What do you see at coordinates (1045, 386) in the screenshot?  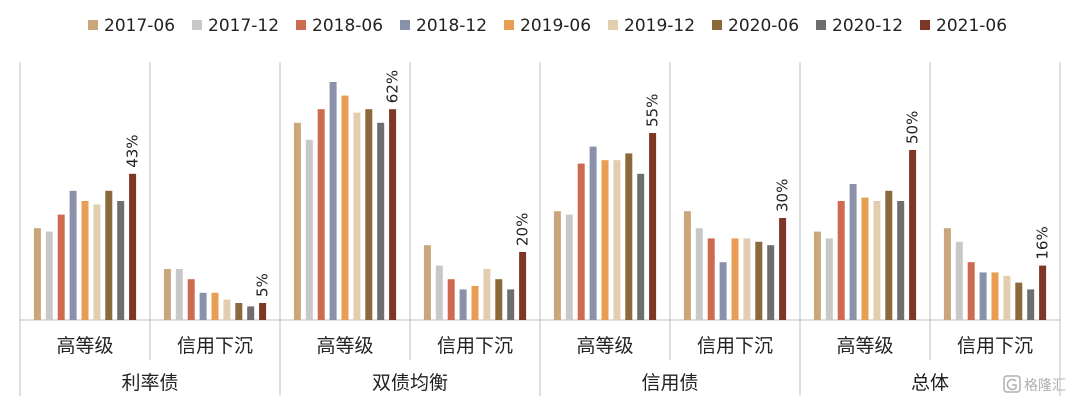 I see `watermark-text: 格隆汇` at bounding box center [1045, 386].